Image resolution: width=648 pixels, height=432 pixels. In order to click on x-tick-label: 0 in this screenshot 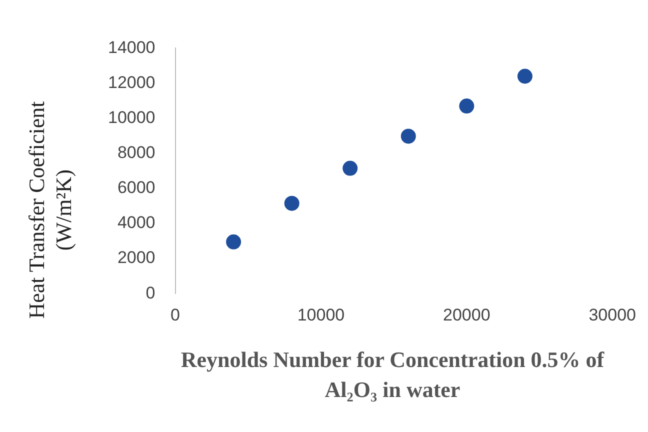, I will do `click(175, 314)`.